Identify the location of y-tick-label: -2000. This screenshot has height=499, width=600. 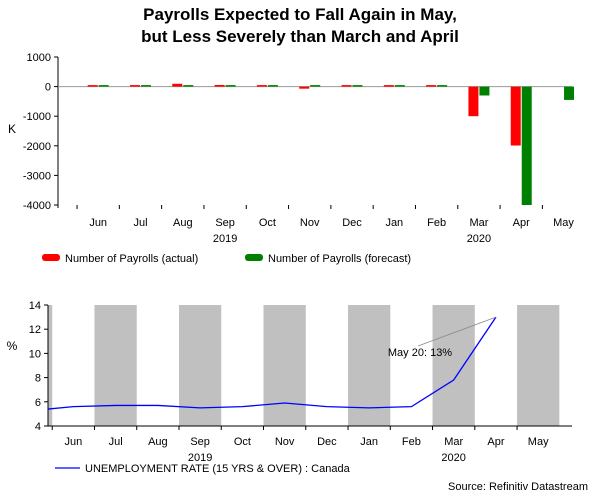
(37, 147).